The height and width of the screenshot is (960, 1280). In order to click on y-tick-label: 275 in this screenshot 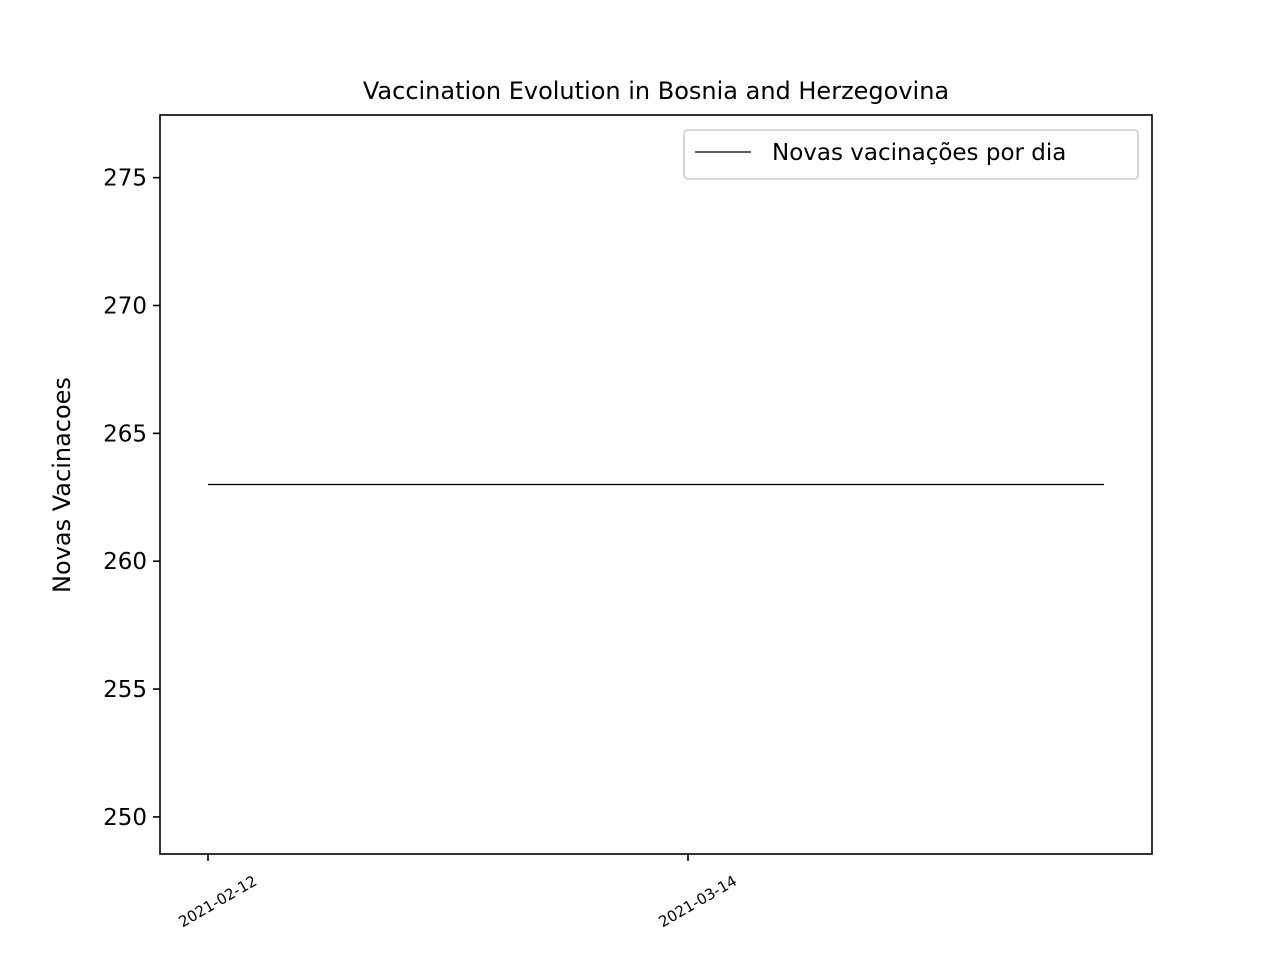, I will do `click(125, 179)`.